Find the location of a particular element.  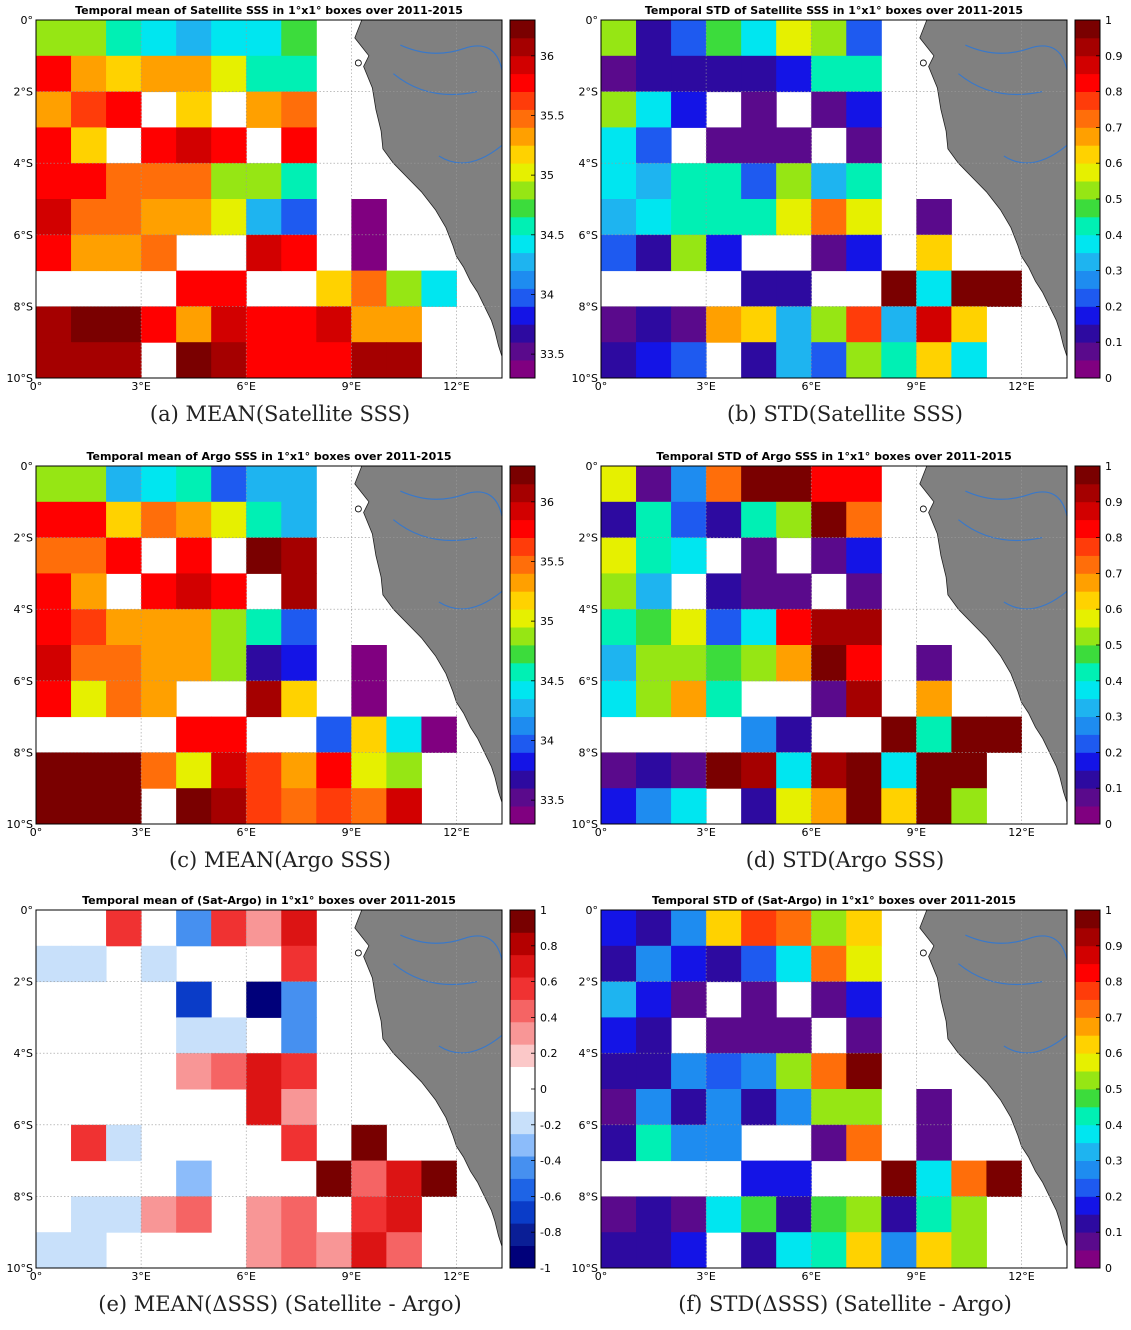

y-tick-label: 2°S is located at coordinates (23, 982).